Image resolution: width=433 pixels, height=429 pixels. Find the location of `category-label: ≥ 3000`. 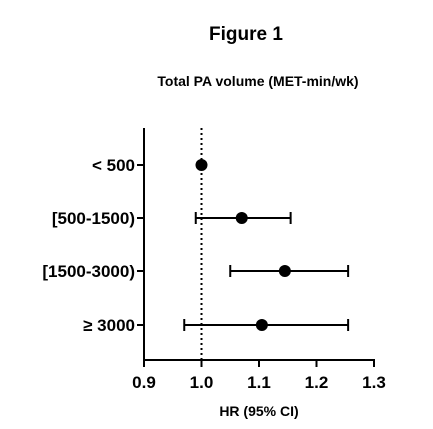

category-label: ≥ 3000 is located at coordinates (109, 325).